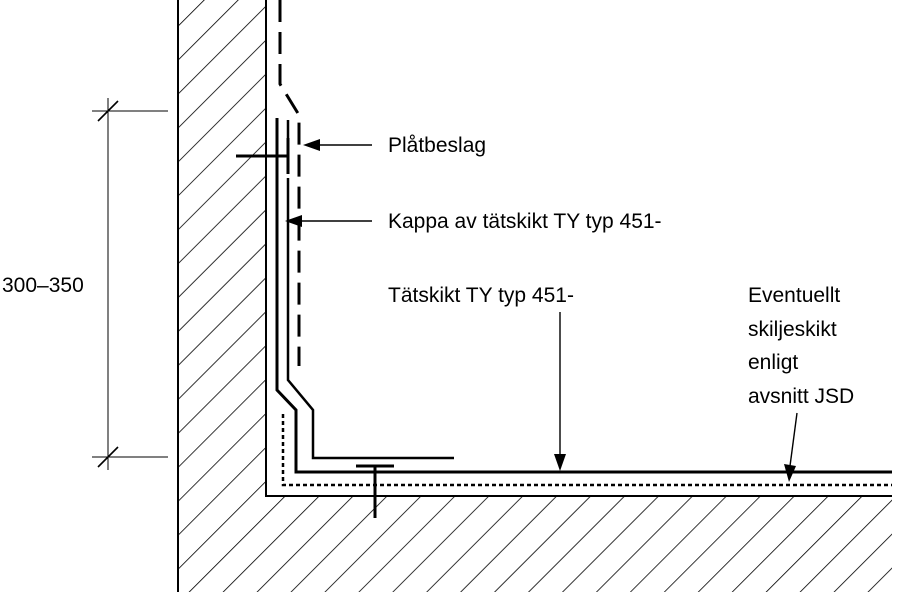 Image resolution: width=900 pixels, height=592 pixels. What do you see at coordinates (437, 145) in the screenshot?
I see `label-platbeslag: Plåtbeslag` at bounding box center [437, 145].